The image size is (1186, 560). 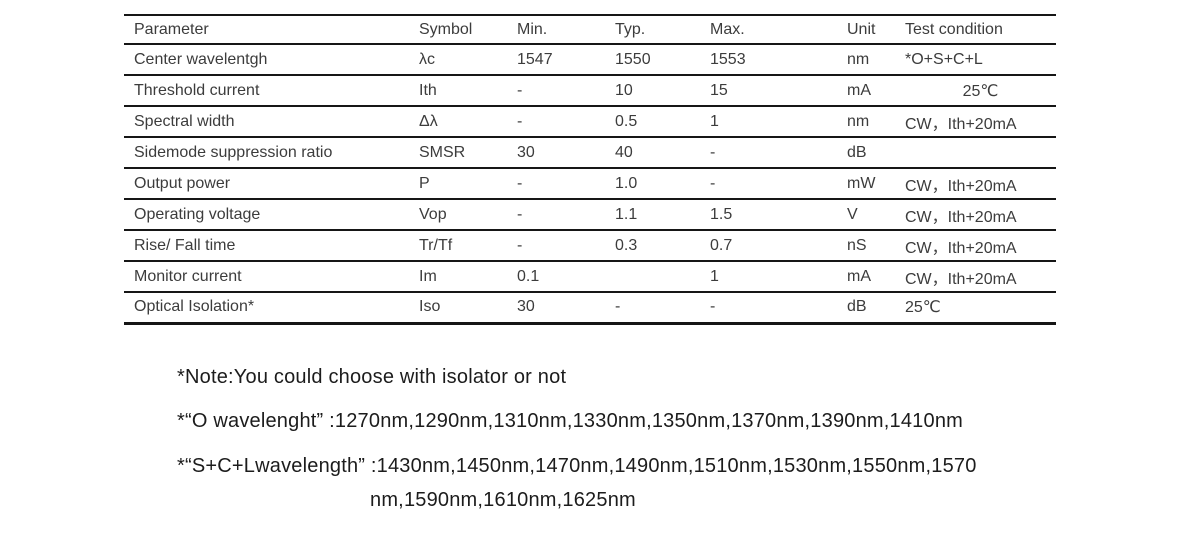 What do you see at coordinates (271, 246) in the screenshot?
I see `cell-parameter: Rise/ Fall time` at bounding box center [271, 246].